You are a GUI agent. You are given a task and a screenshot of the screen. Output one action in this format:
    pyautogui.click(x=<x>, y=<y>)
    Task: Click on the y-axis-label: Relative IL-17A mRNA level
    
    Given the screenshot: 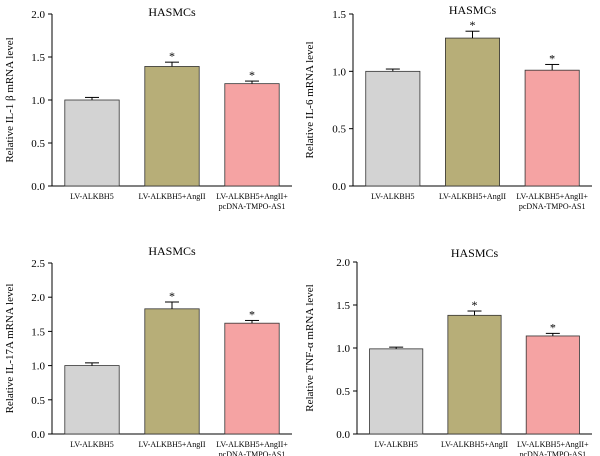 What is the action you would take?
    pyautogui.click(x=10, y=349)
    